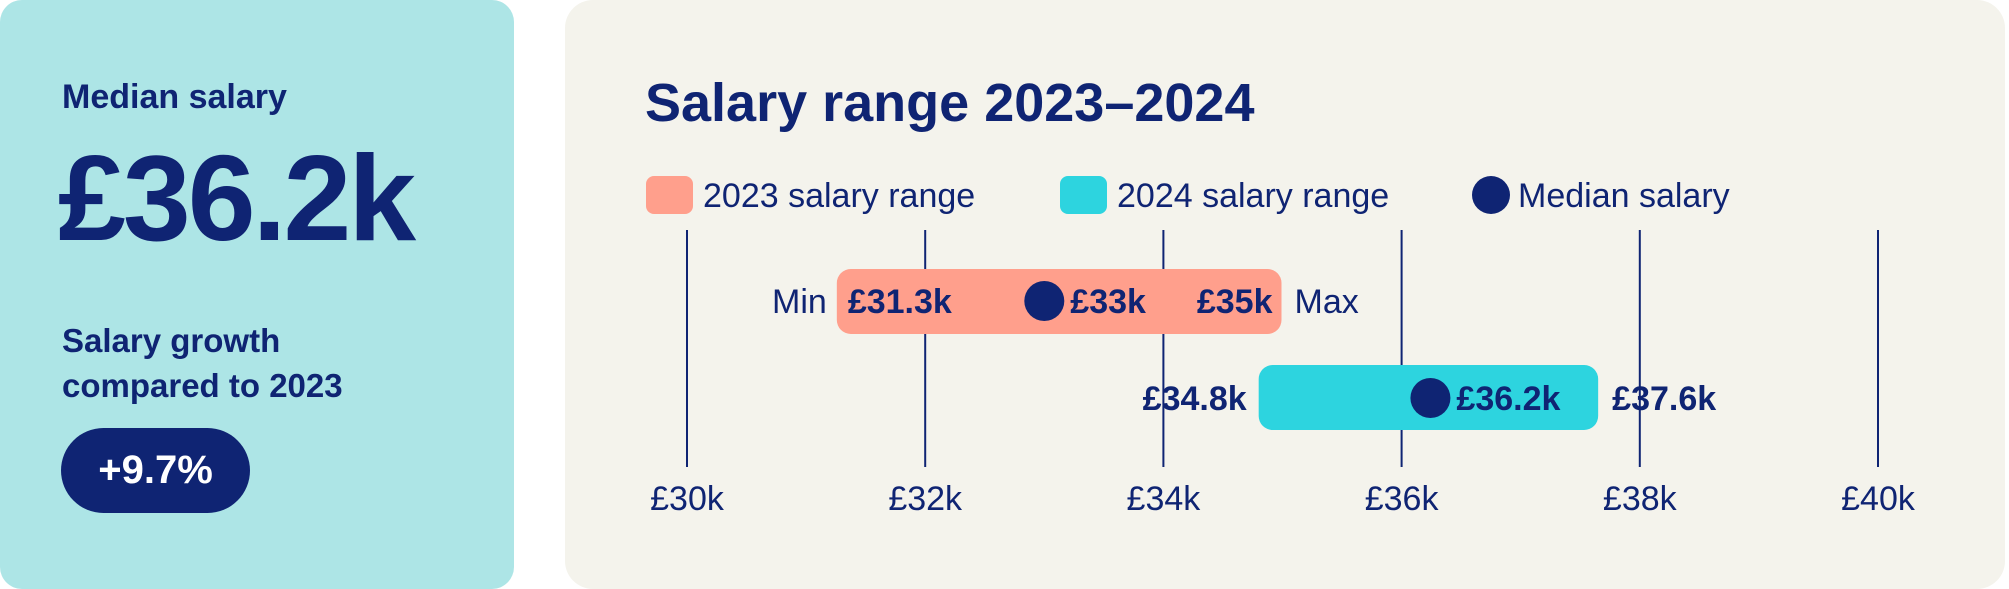 Image resolution: width=2009 pixels, height=589 pixels. Describe the element at coordinates (1253, 196) in the screenshot. I see `legend-label-1: 2024 salary range` at that location.